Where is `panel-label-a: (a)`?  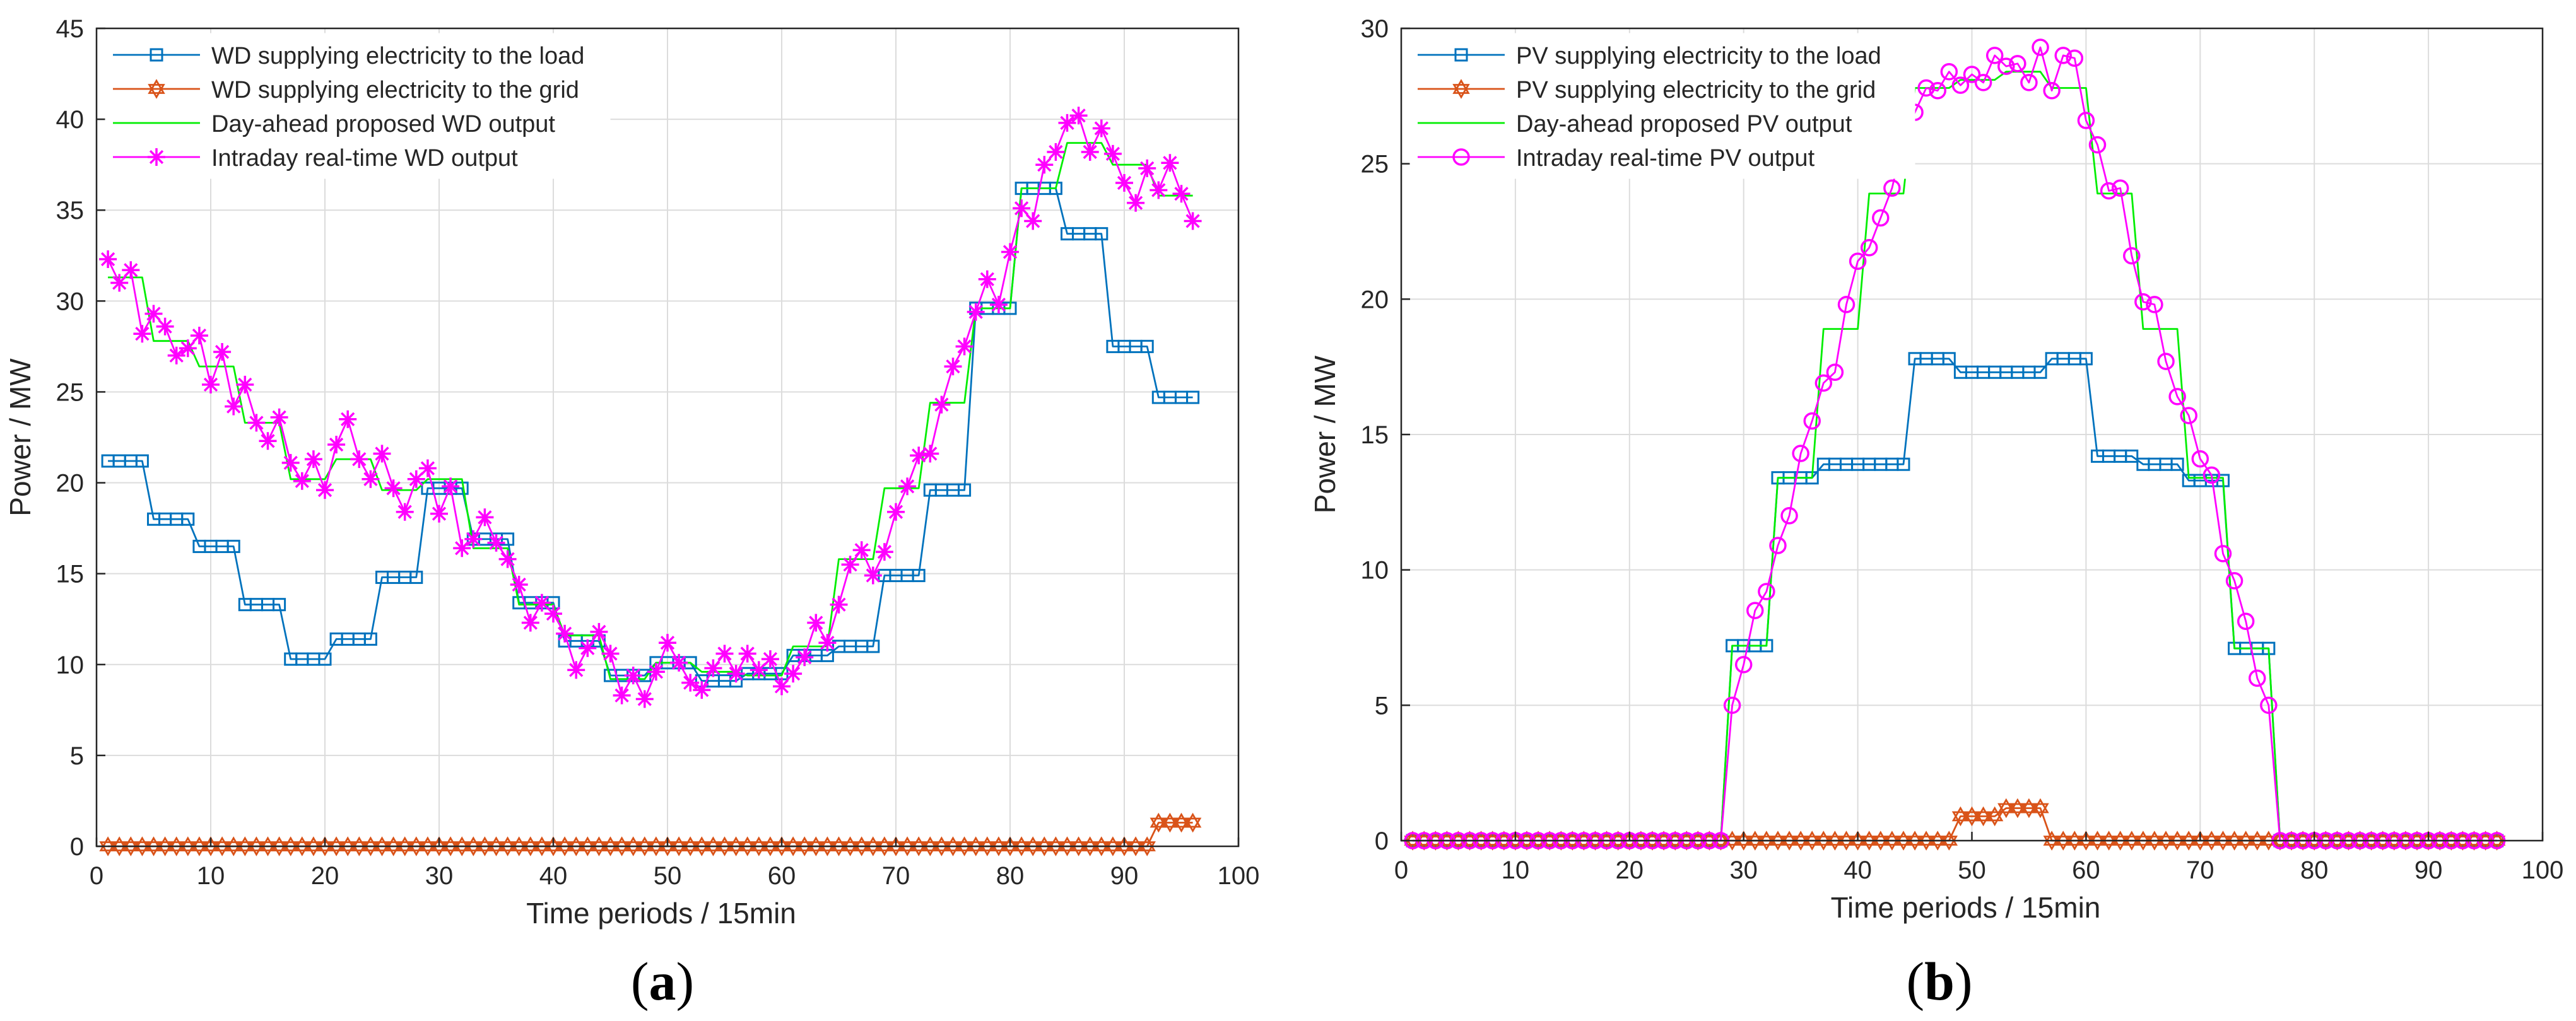 panel-label-a: (a) is located at coordinates (663, 981).